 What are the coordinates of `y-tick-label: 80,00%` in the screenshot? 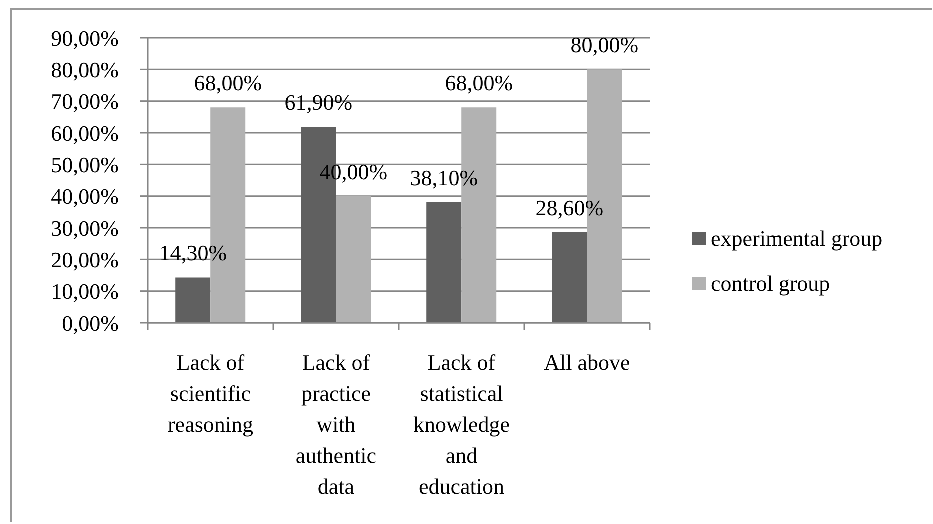 It's located at (85, 69).